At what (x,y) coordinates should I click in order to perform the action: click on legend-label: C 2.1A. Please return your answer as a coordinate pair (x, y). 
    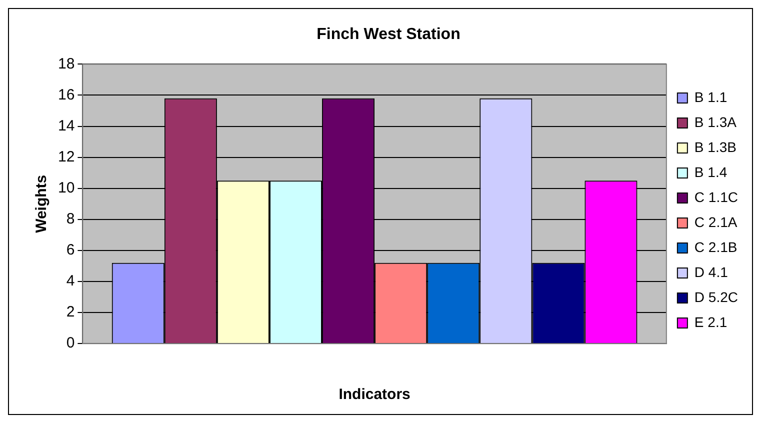
    Looking at the image, I should click on (716, 222).